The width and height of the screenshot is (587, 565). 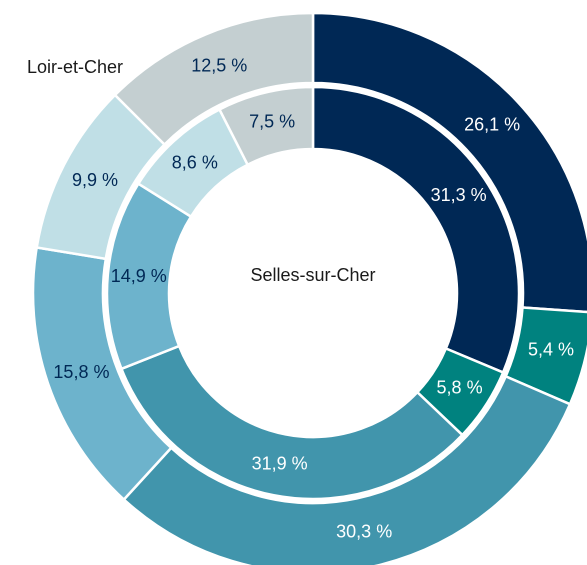 What do you see at coordinates (81, 372) in the screenshot?
I see `data-label: 15,8 %` at bounding box center [81, 372].